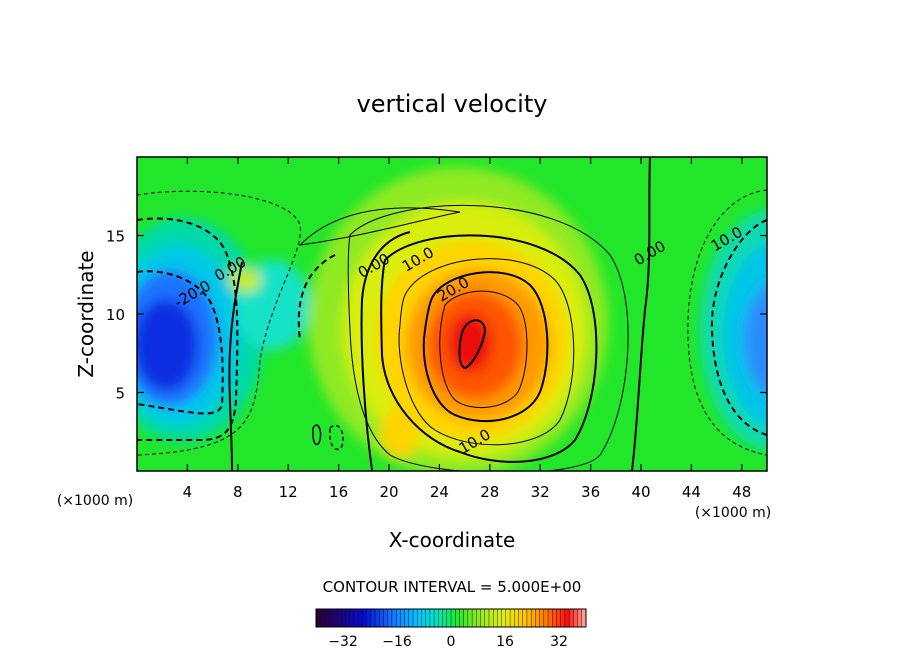  I want to click on x-tick-label: 44, so click(691, 492).